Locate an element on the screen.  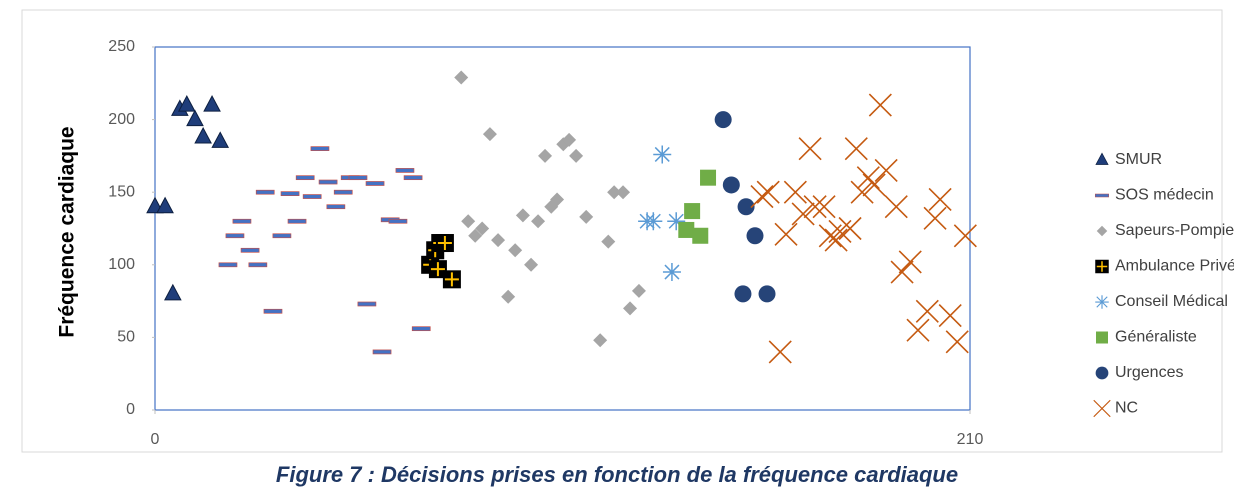
y-tick-label: 250 is located at coordinates (121, 46).